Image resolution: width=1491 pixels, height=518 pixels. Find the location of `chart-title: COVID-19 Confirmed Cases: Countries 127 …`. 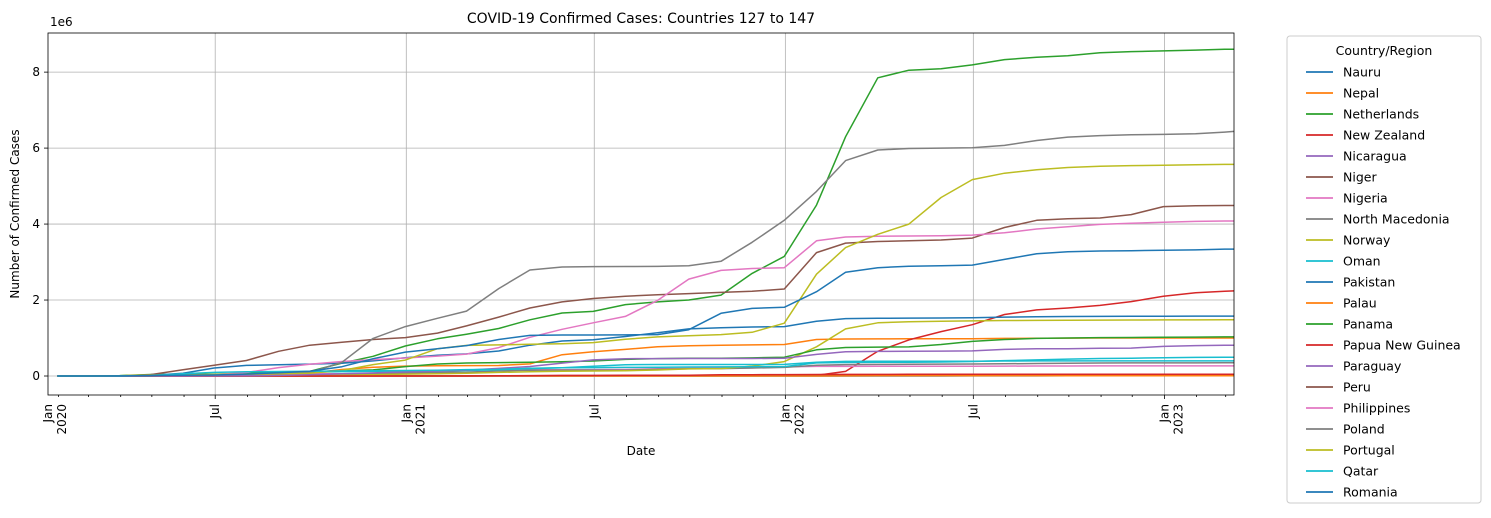

chart-title: COVID-19 Confirmed Cases: Countries 127 … is located at coordinates (641, 19).